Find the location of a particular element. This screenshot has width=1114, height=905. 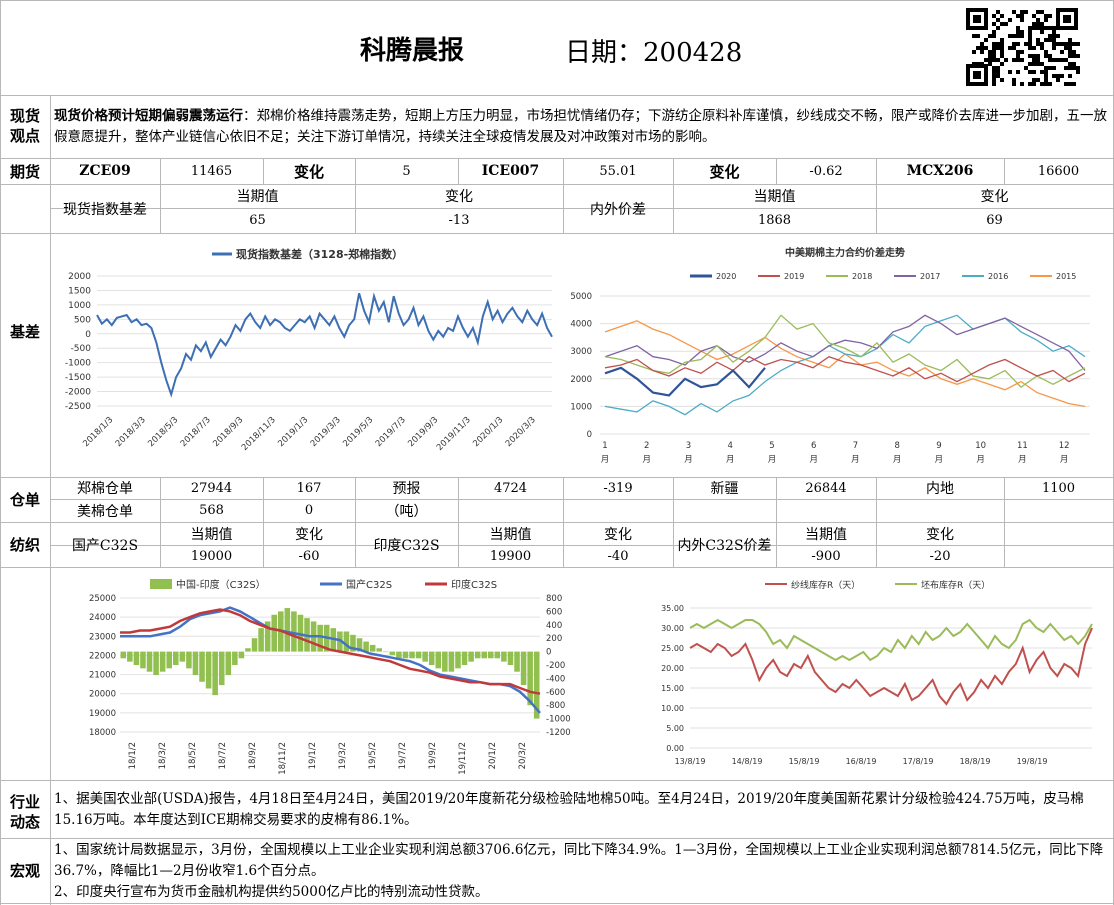

x-tick-label: 17/8/19 is located at coordinates (918, 761).